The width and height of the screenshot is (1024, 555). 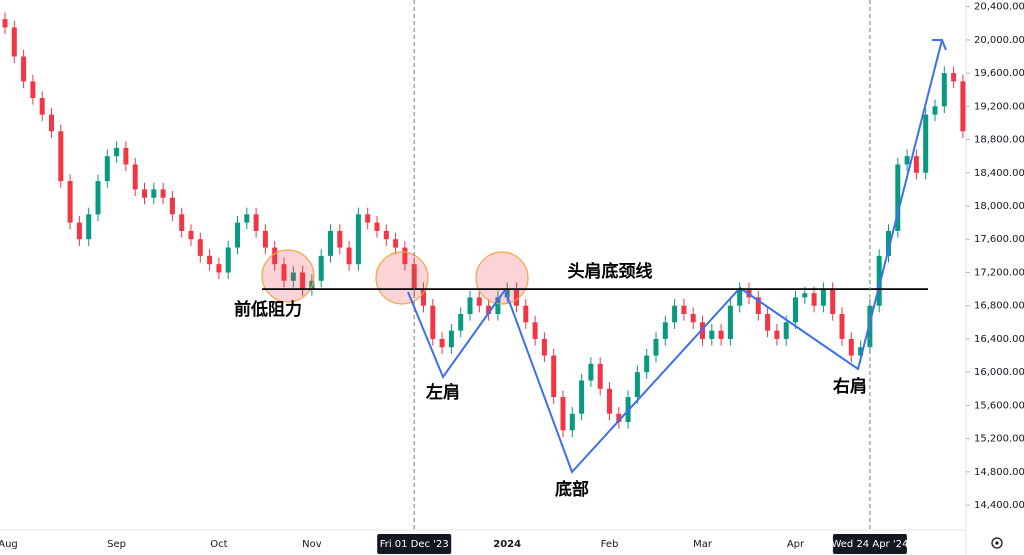 I want to click on x-tick-label: Aug, so click(x=9, y=544).